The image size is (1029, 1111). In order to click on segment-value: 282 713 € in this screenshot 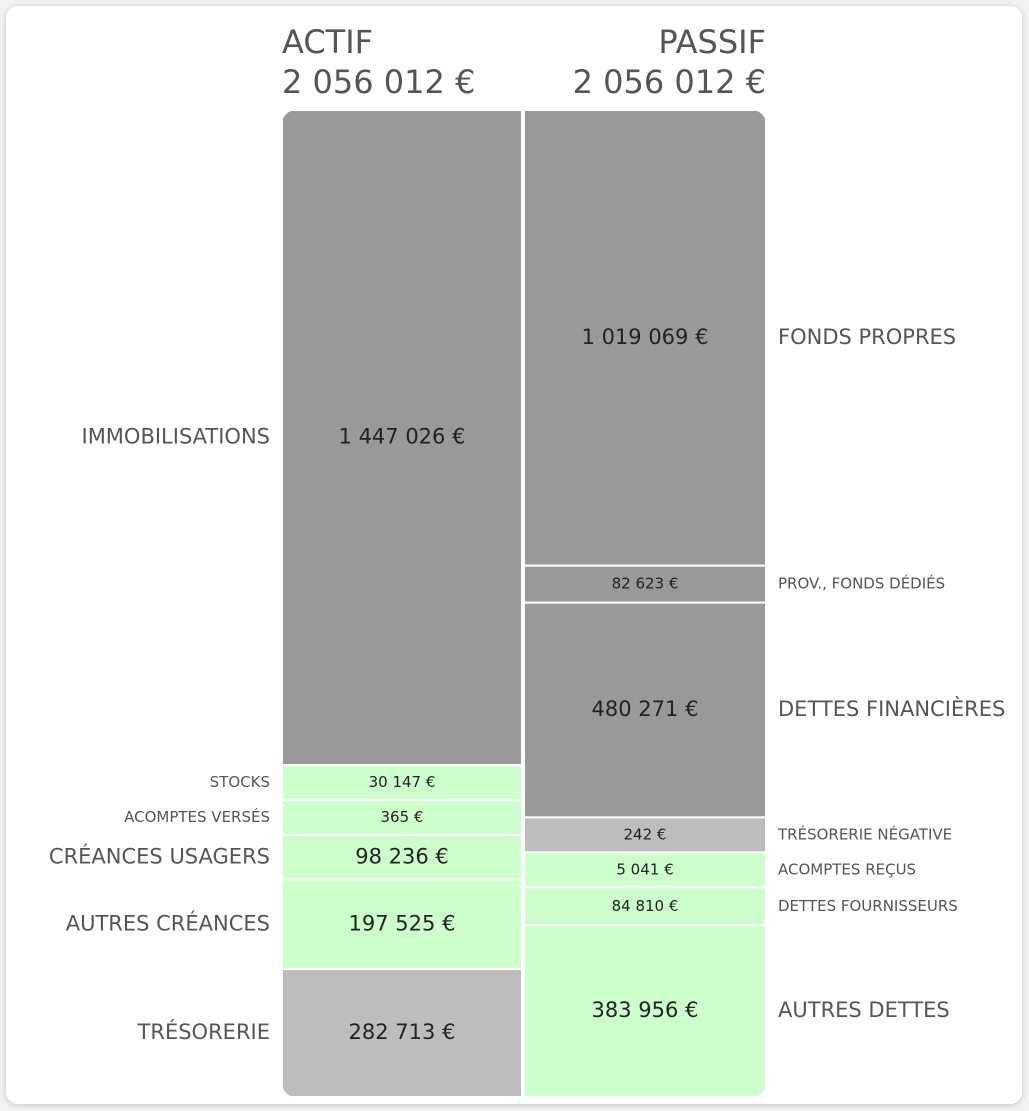, I will do `click(402, 1032)`.